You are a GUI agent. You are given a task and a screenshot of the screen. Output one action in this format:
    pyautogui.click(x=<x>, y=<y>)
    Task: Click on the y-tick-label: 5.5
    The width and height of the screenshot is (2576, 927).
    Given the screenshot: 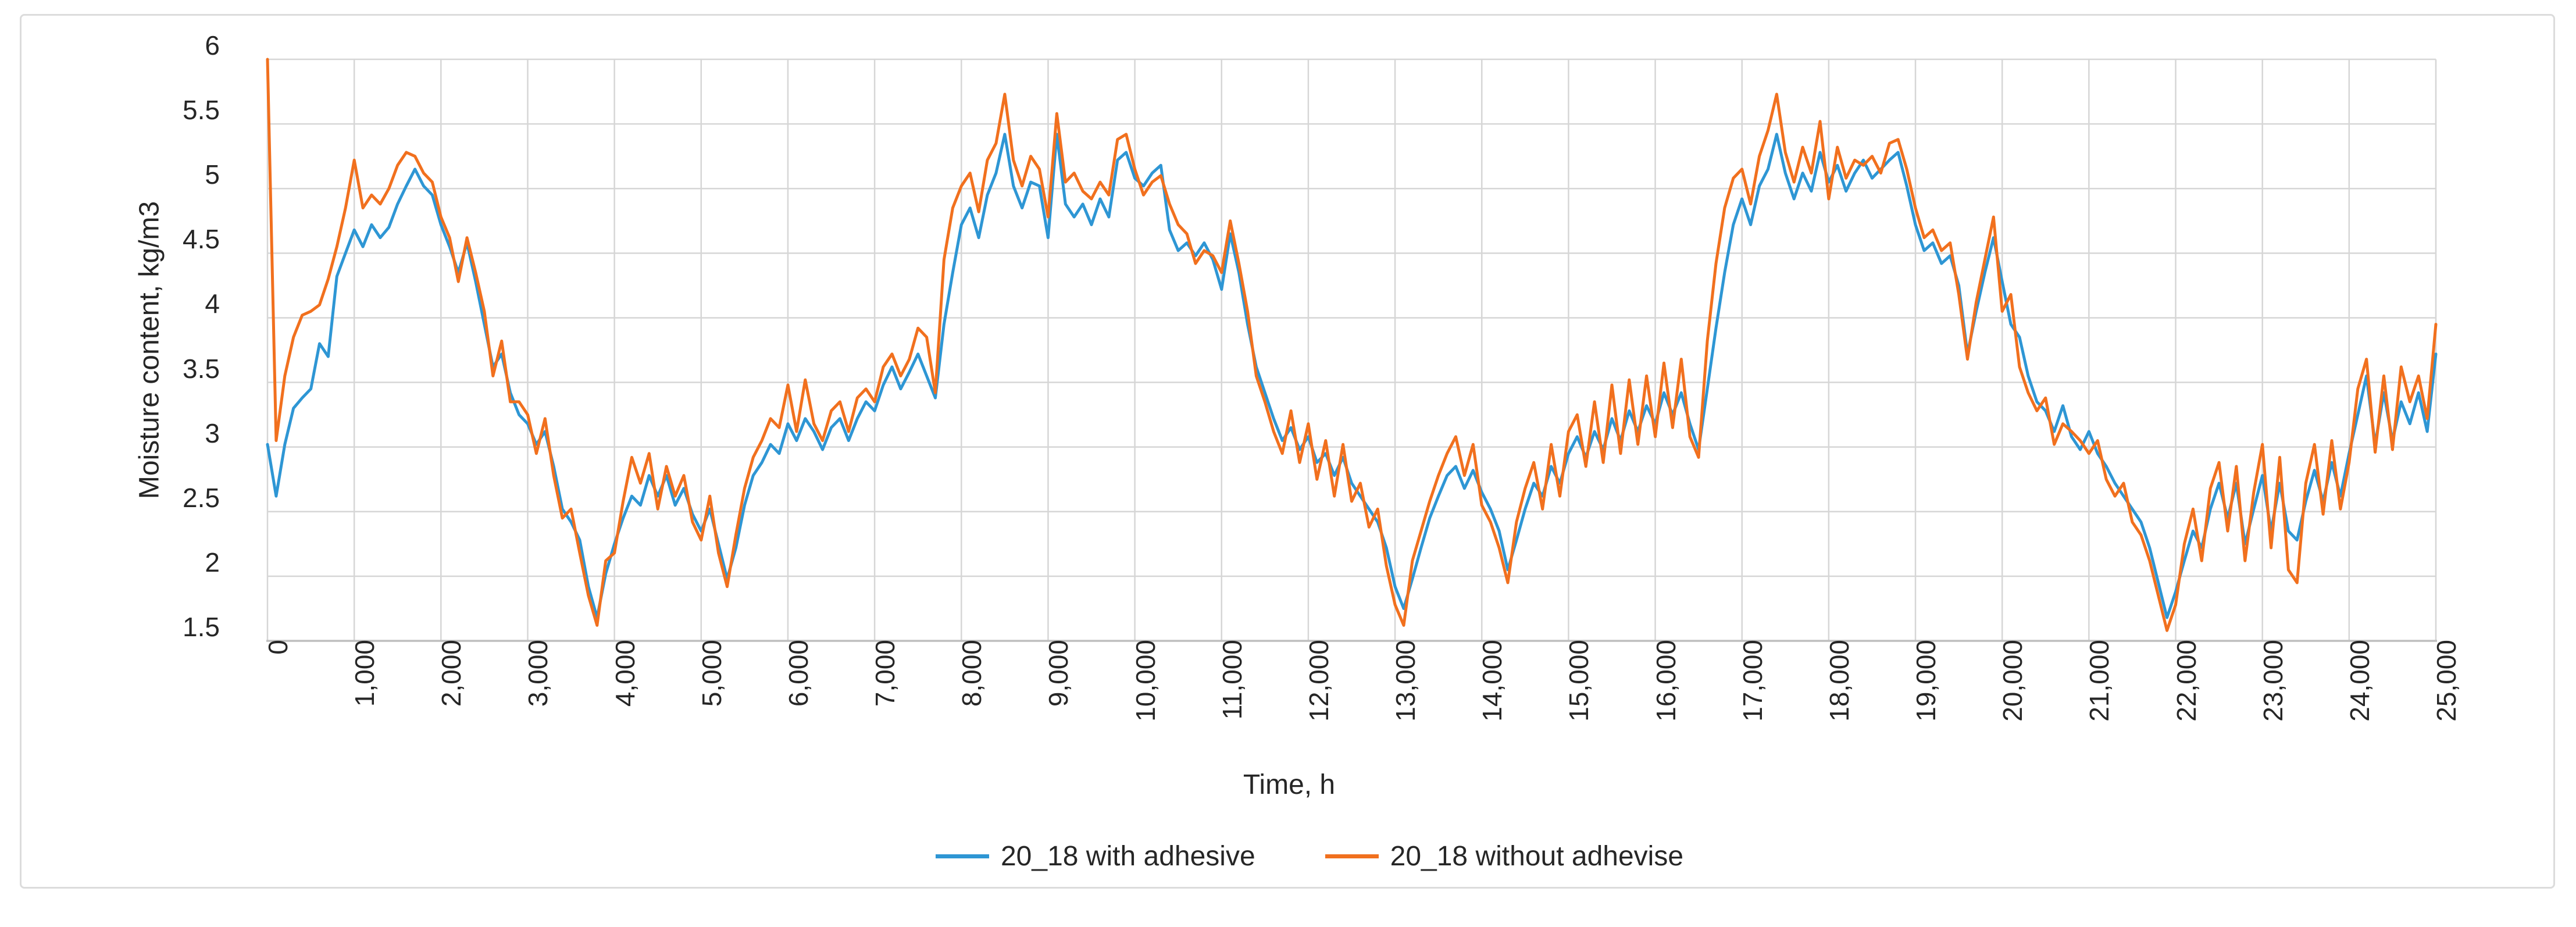 What is the action you would take?
    pyautogui.click(x=202, y=110)
    